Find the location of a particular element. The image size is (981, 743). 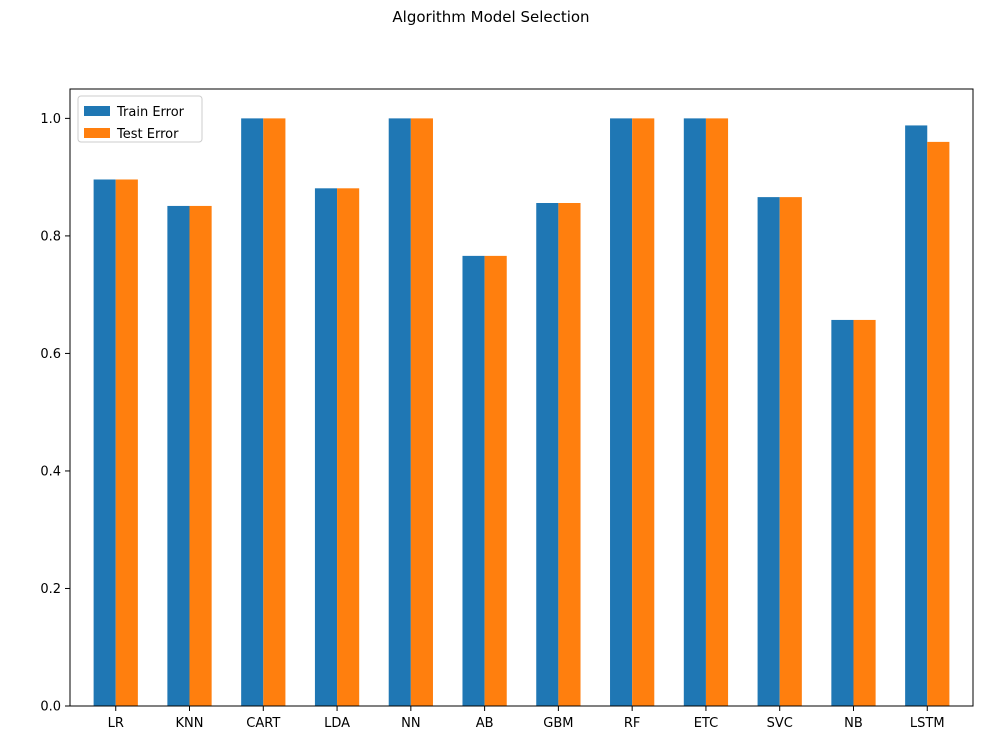

bar-train-error-lda is located at coordinates (326, 447).